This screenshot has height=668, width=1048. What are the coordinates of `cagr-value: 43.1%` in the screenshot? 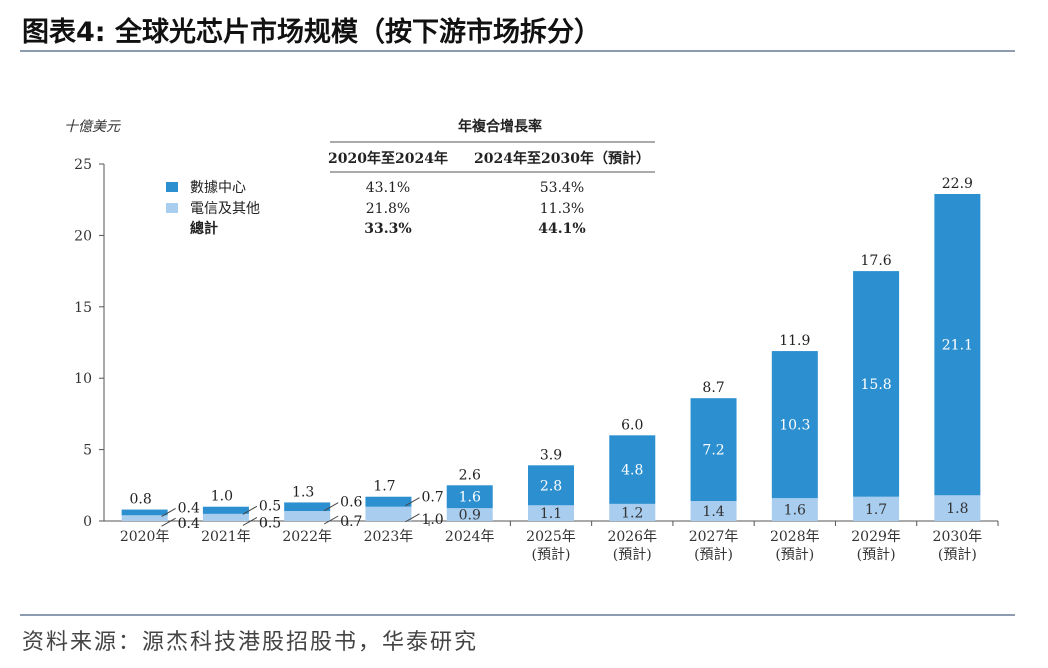 It's located at (388, 188).